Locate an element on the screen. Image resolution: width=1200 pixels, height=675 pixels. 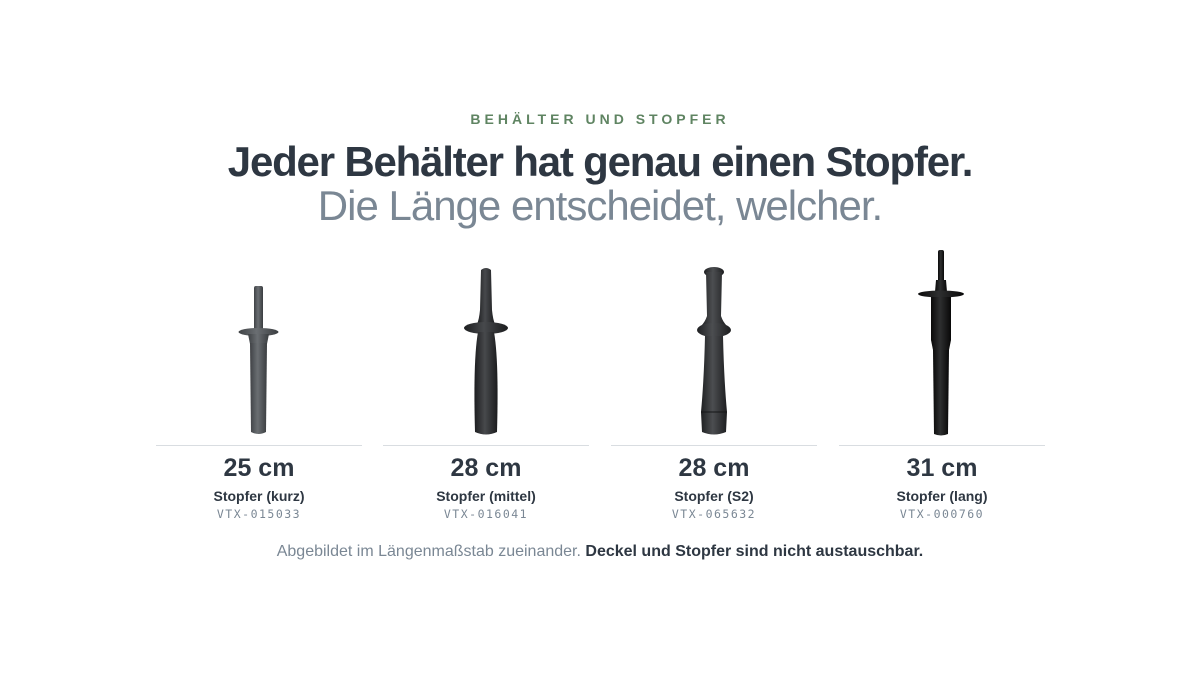
footnote-plain: Abgebildet im Längenmaßstab zueinander. is located at coordinates (428, 551).